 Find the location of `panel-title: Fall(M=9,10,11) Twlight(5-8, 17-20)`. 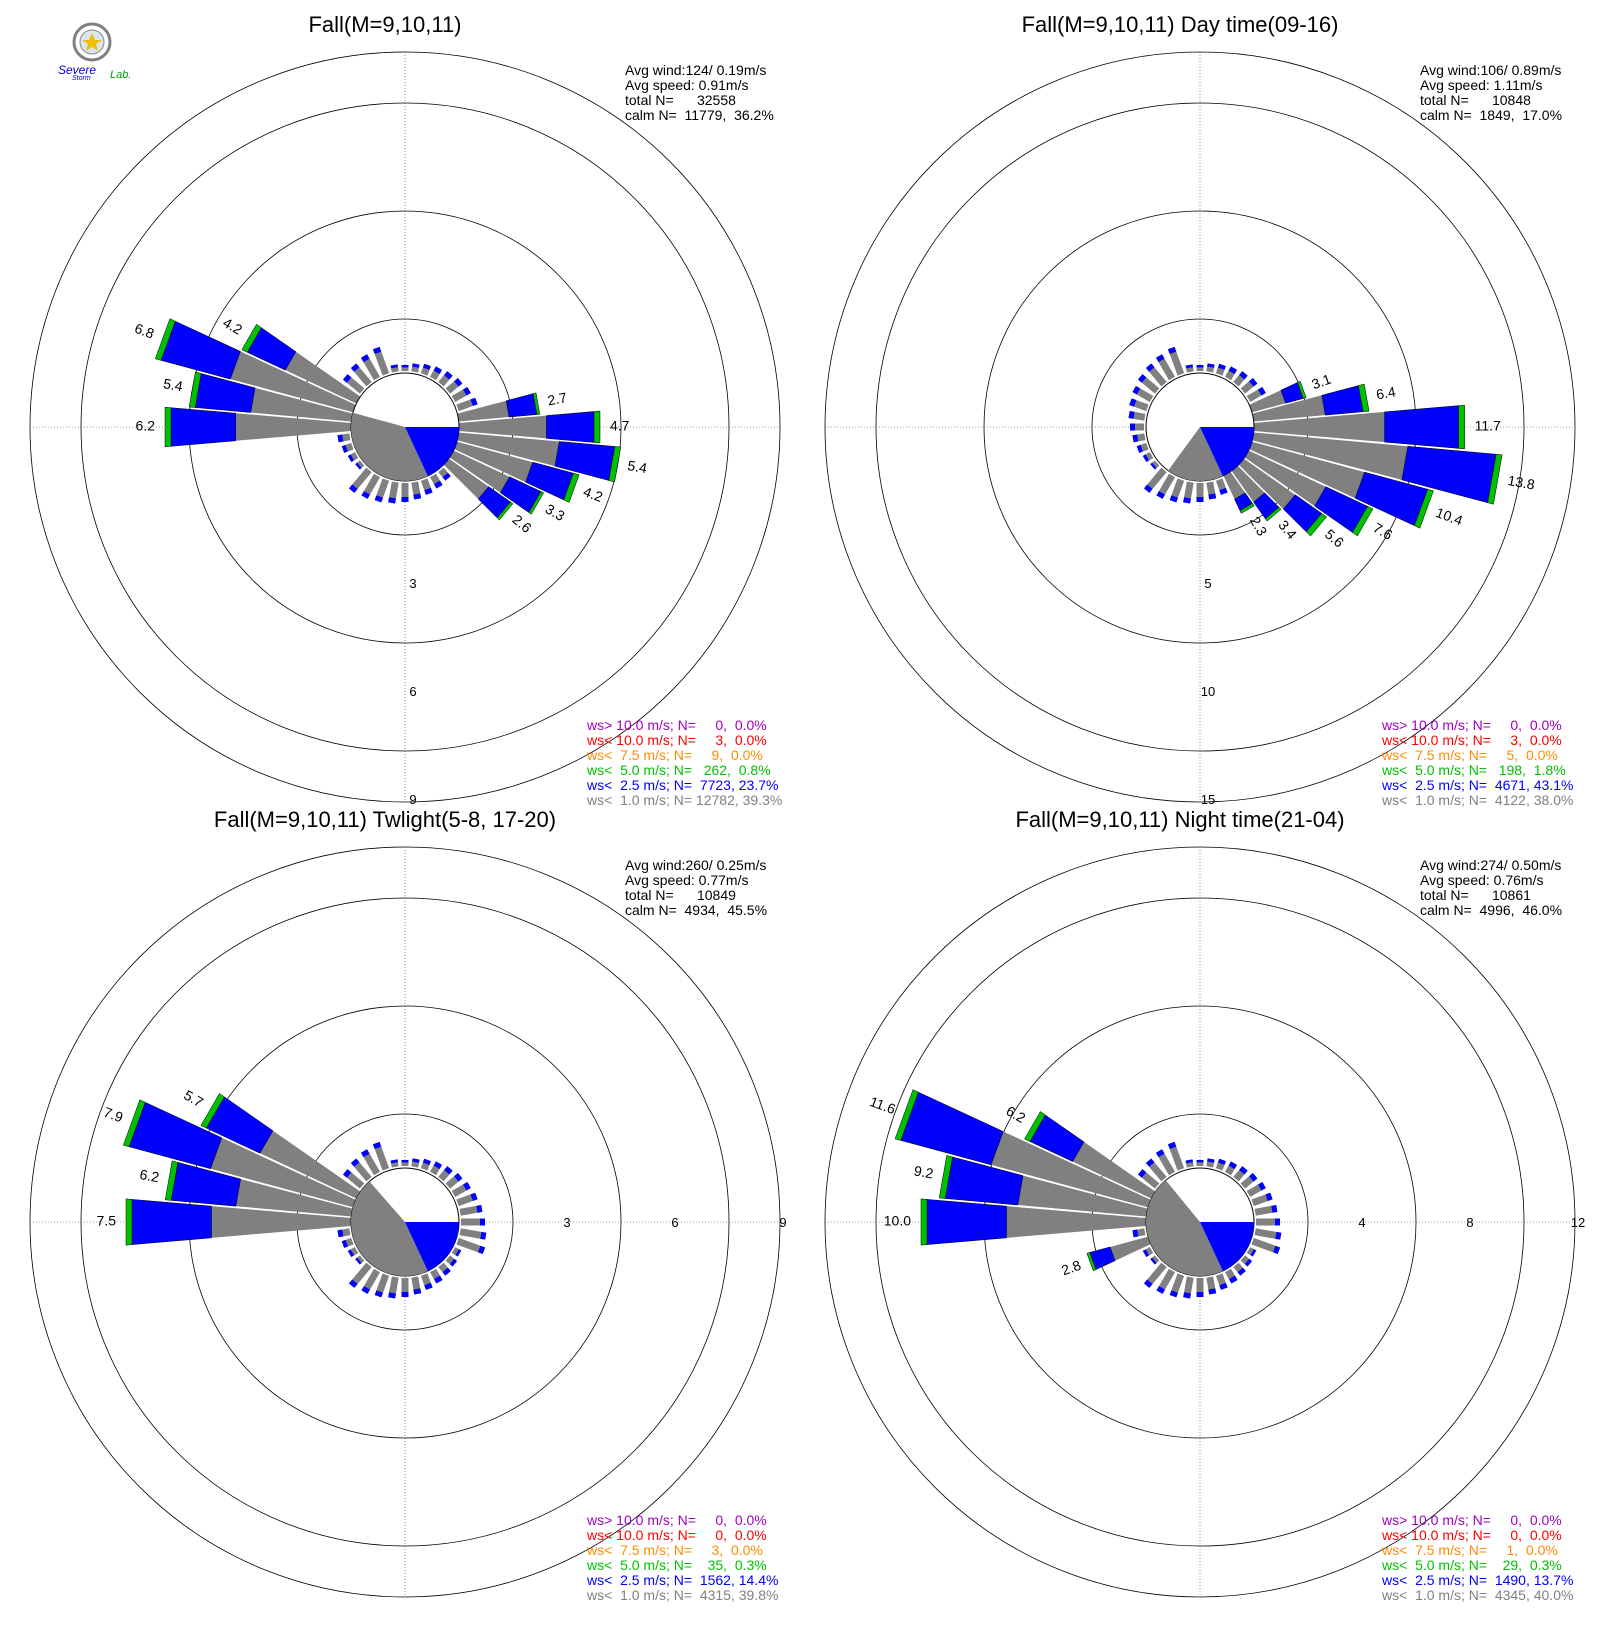

panel-title: Fall(M=9,10,11) Twlight(5-8, 17-20) is located at coordinates (385, 819).